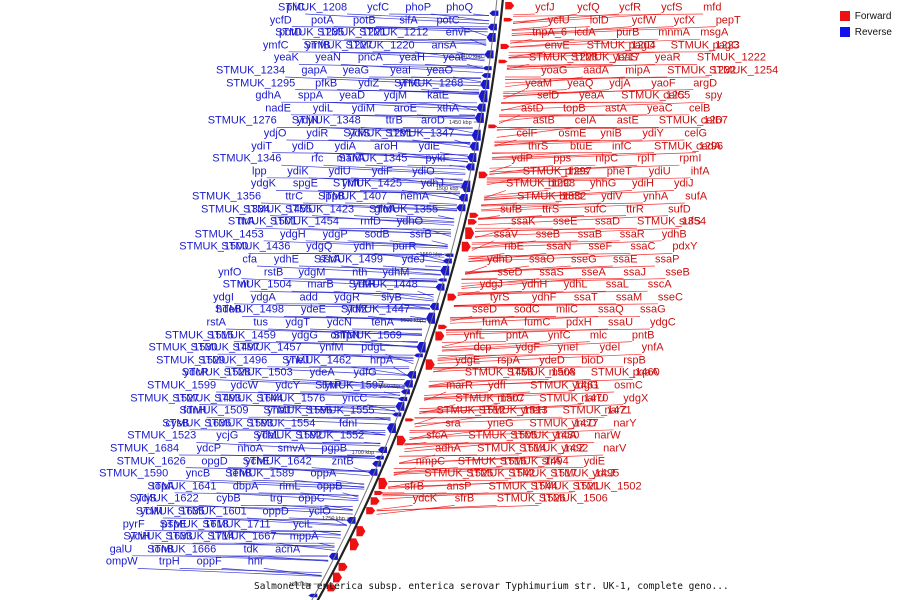 Image resolution: width=900 pixels, height=600 pixels. What do you see at coordinates (425, 498) in the screenshot?
I see `forward-gene-label: ydcK` at bounding box center [425, 498].